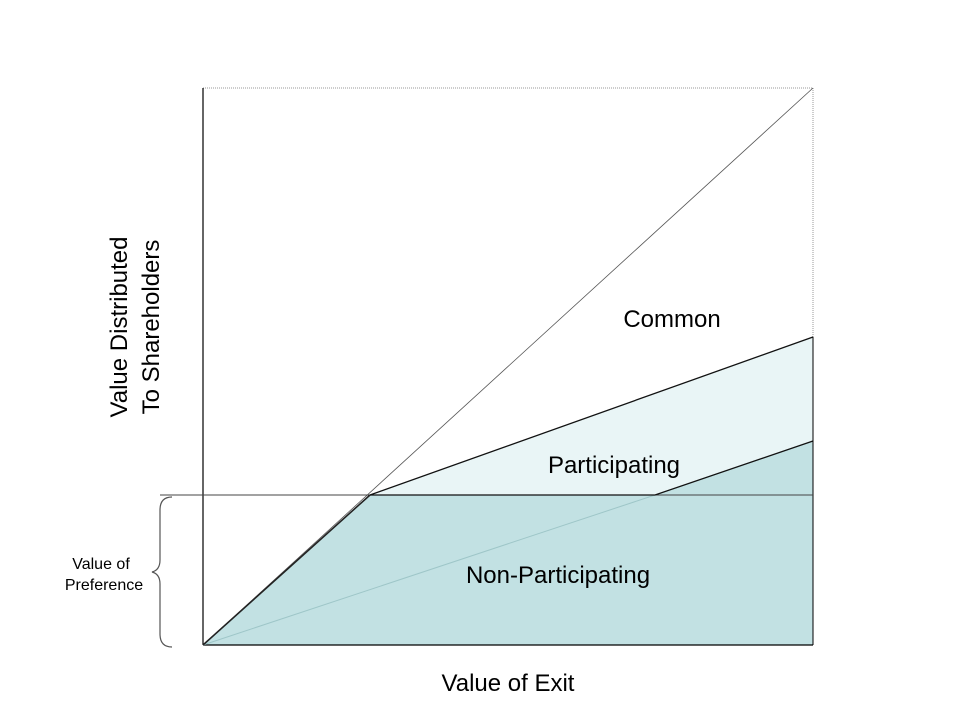 This screenshot has height=720, width=960. What do you see at coordinates (101, 564) in the screenshot?
I see `preference-label-line1: Value of` at bounding box center [101, 564].